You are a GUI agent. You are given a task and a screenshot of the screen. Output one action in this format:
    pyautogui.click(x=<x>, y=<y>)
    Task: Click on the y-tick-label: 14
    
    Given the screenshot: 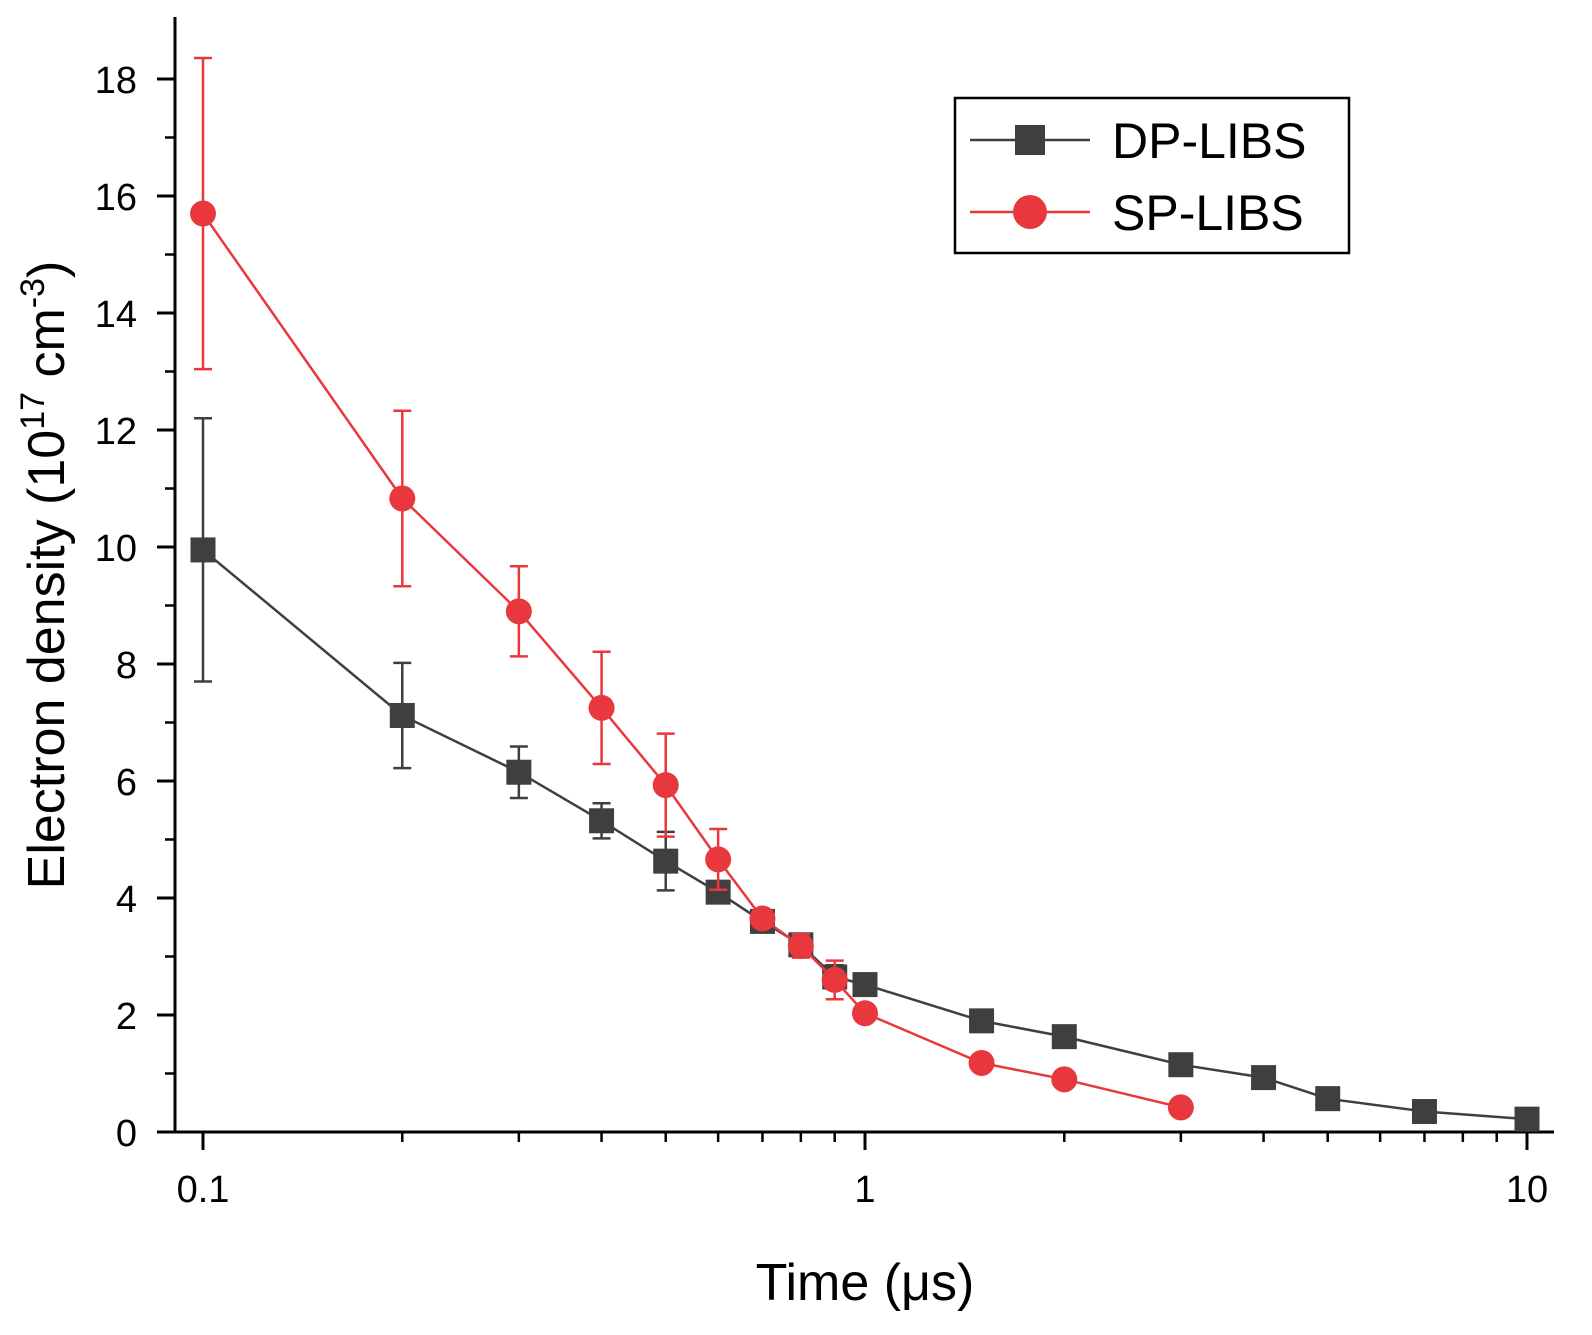 What is the action you would take?
    pyautogui.click(x=116, y=315)
    